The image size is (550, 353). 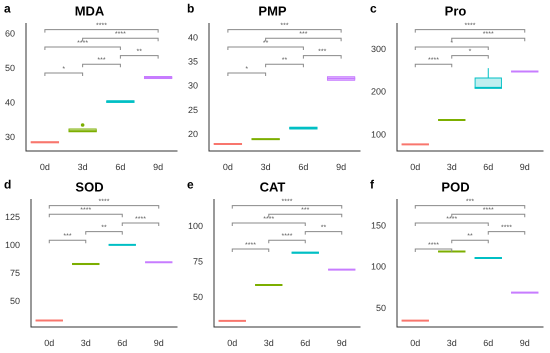 What do you see at coordinates (455, 186) in the screenshot?
I see `chart-title: POD` at bounding box center [455, 186].